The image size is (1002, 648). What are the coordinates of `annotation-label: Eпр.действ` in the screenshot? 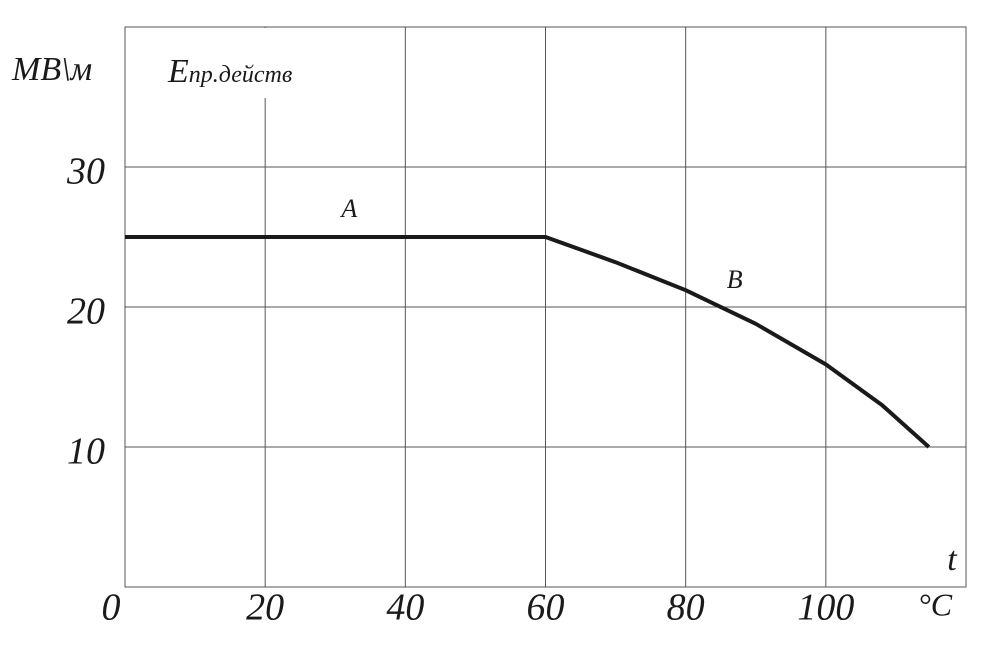 It's located at (229, 71).